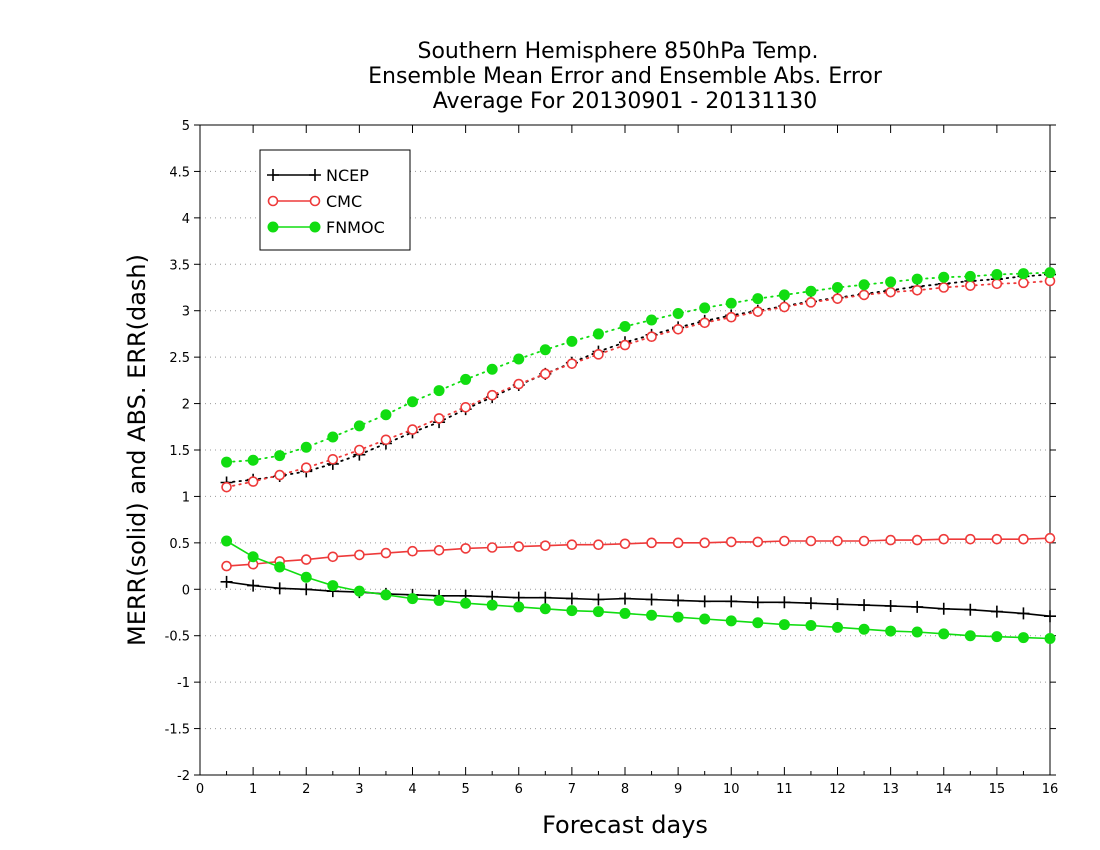 Image resolution: width=1100 pixels, height=850 pixels. I want to click on x-tick-label: 2, so click(306, 789).